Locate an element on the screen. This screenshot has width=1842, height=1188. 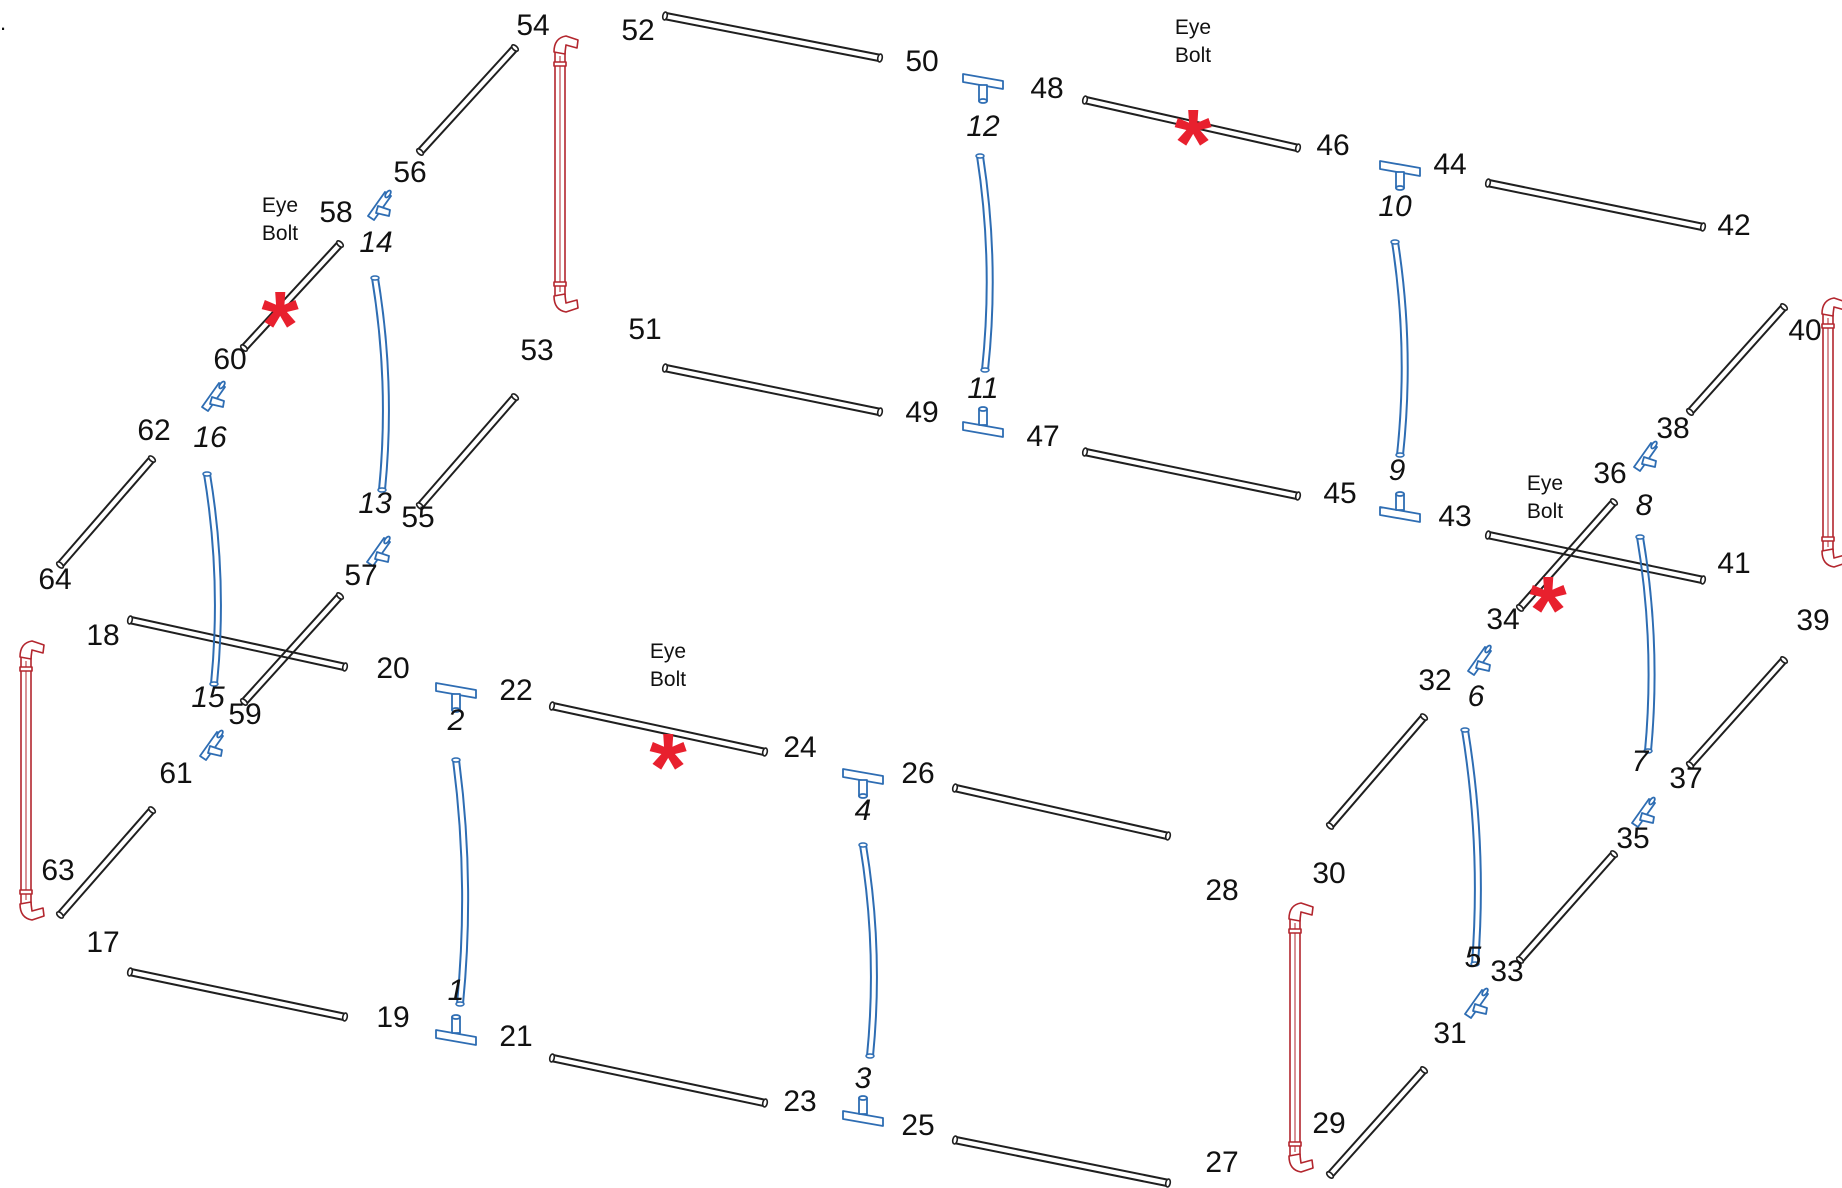
part-label-18: 18 is located at coordinates (102, 635).